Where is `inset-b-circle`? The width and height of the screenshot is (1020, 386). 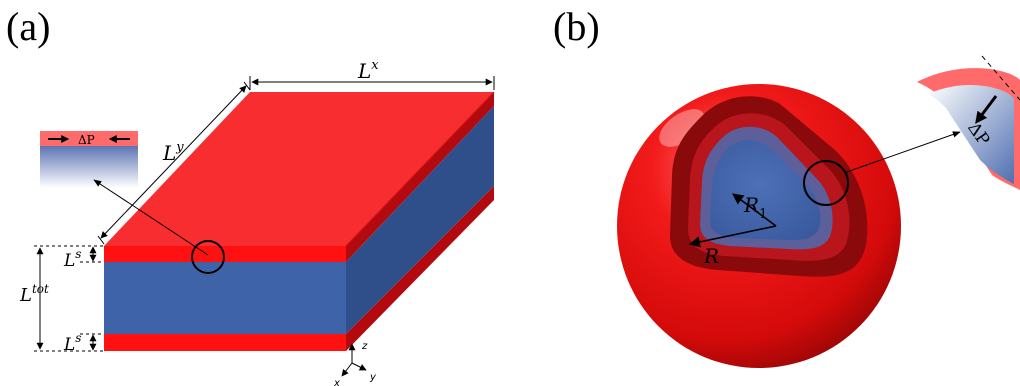 inset-b-circle is located at coordinates (826, 183).